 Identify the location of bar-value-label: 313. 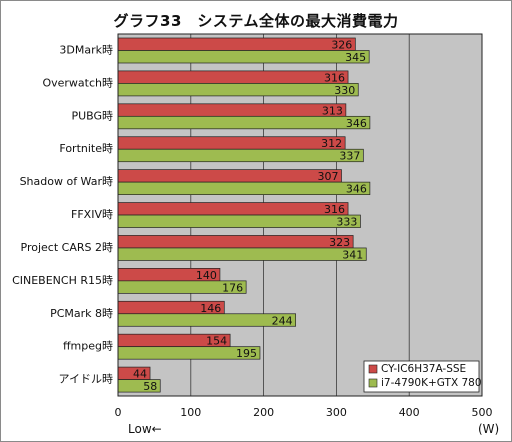
(332, 110).